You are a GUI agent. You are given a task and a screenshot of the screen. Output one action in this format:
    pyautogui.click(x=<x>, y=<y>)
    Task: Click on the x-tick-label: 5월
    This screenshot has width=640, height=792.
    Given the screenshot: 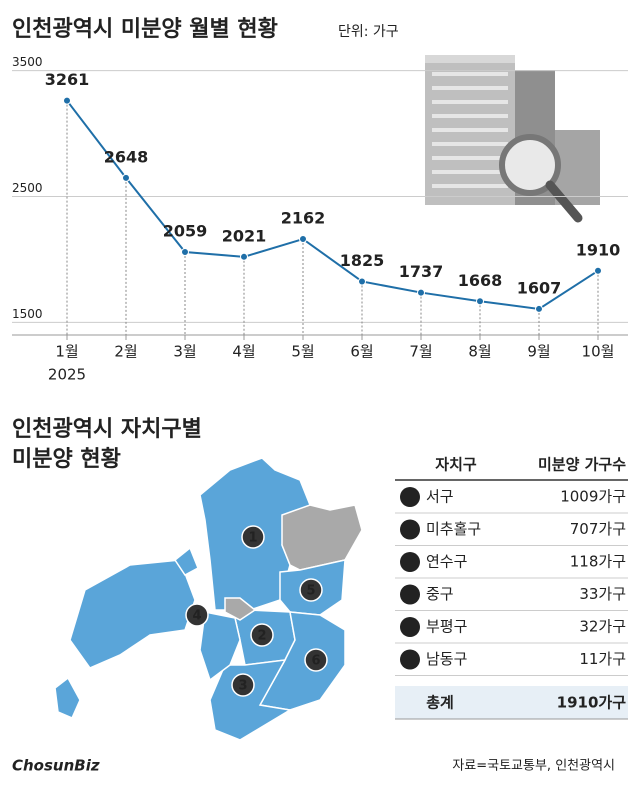 What is the action you would take?
    pyautogui.click(x=302, y=352)
    